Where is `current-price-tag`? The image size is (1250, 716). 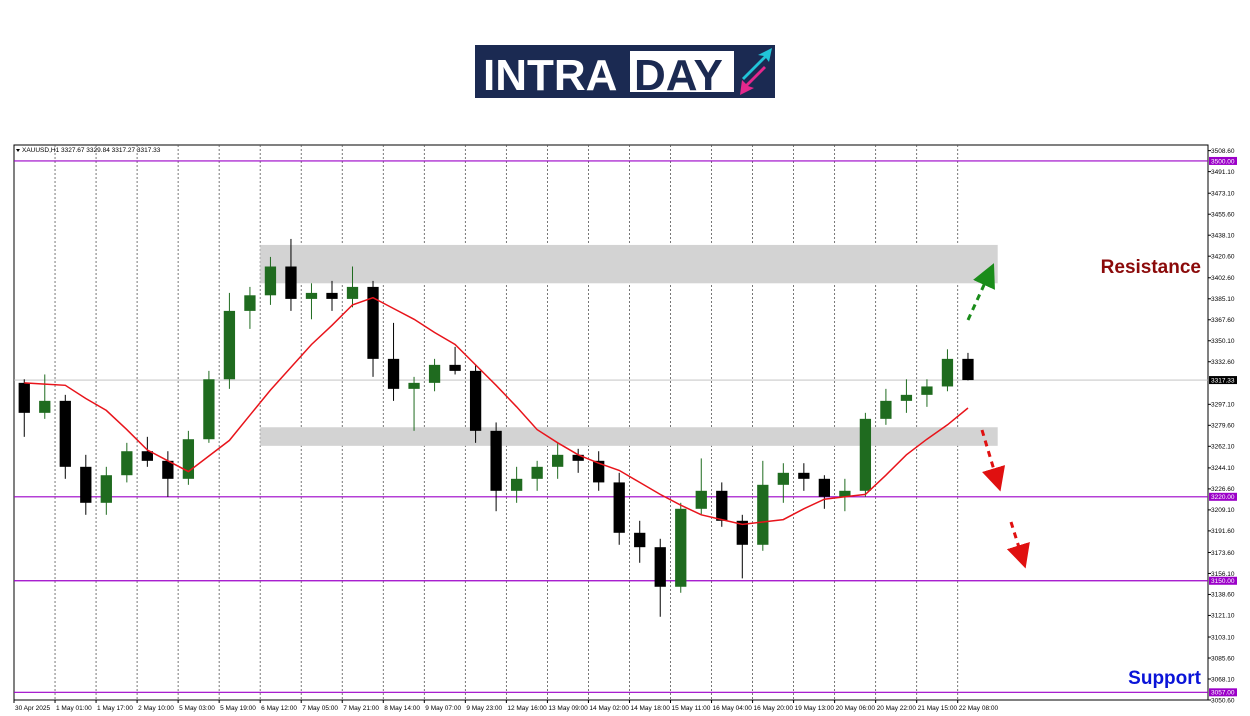
current-price-tag is located at coordinates (1223, 380).